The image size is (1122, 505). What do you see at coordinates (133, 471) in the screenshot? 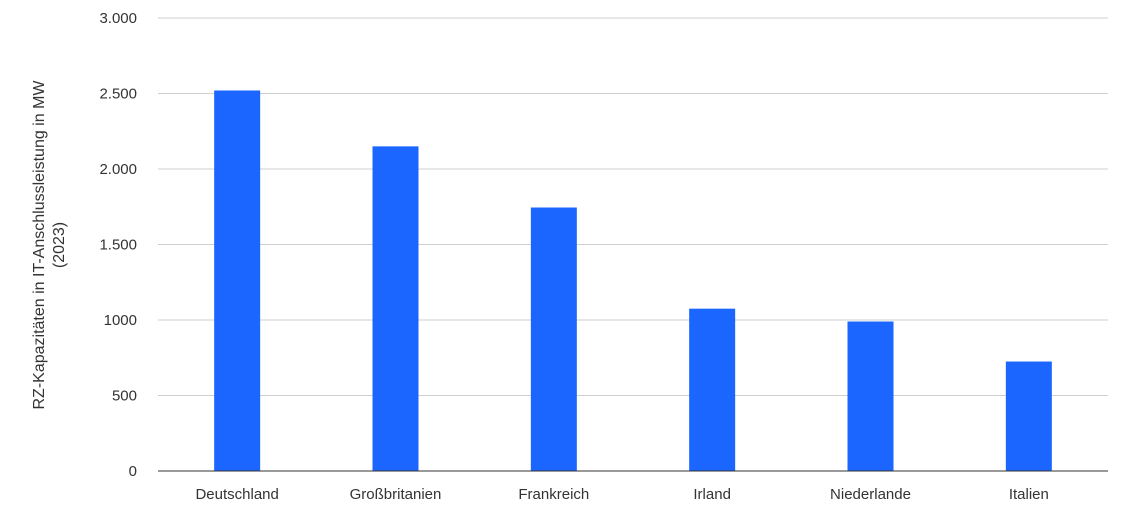
I see `y-tick-label: 0` at bounding box center [133, 471].